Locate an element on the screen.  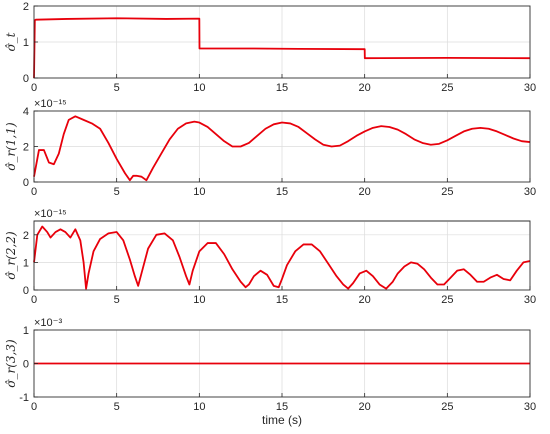
x-axis-label: time (s) is located at coordinates (282, 420).